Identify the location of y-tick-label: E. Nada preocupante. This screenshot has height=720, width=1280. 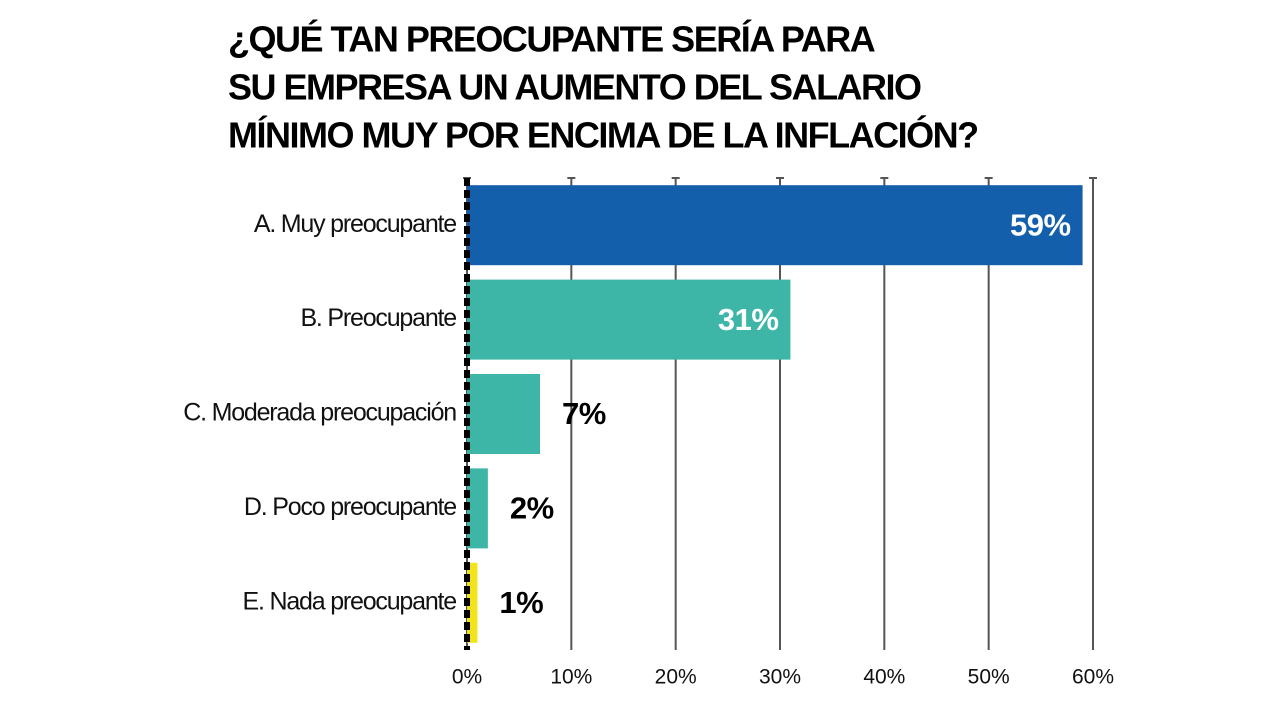
(350, 601).